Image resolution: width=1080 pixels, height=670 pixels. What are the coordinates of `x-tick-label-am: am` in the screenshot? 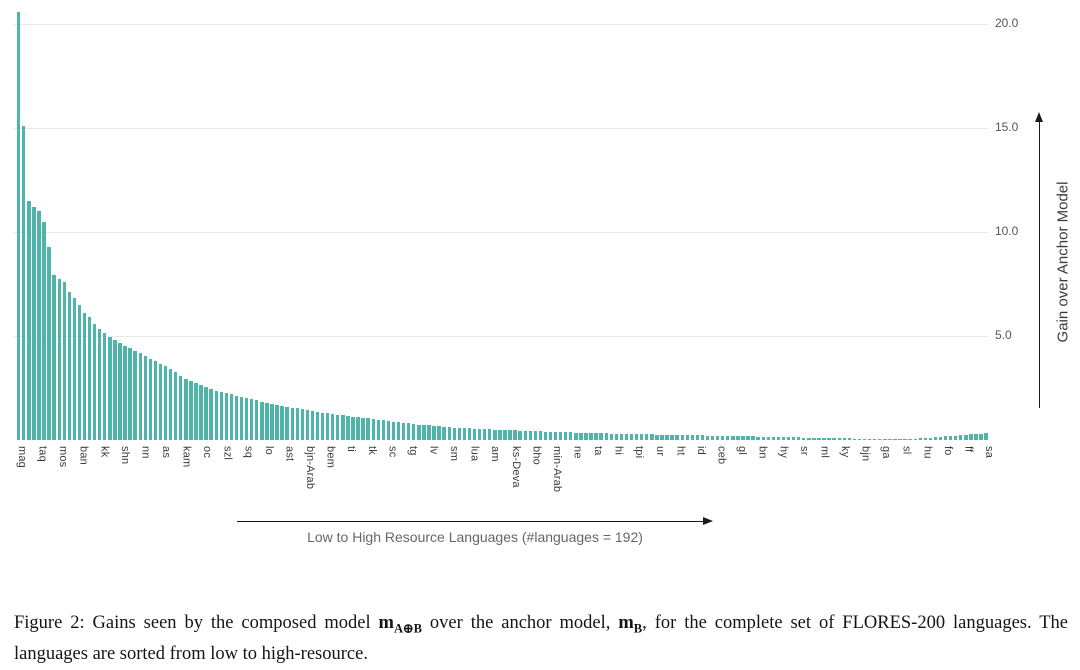 It's located at (495, 454).